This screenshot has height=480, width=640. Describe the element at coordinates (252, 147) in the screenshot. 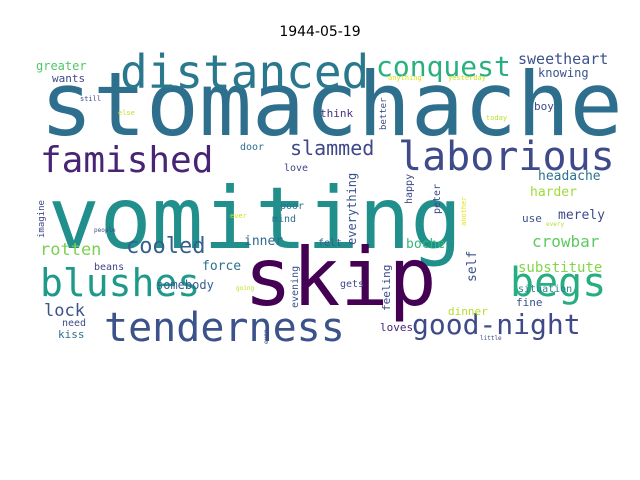

I see `word-door: door` at that location.